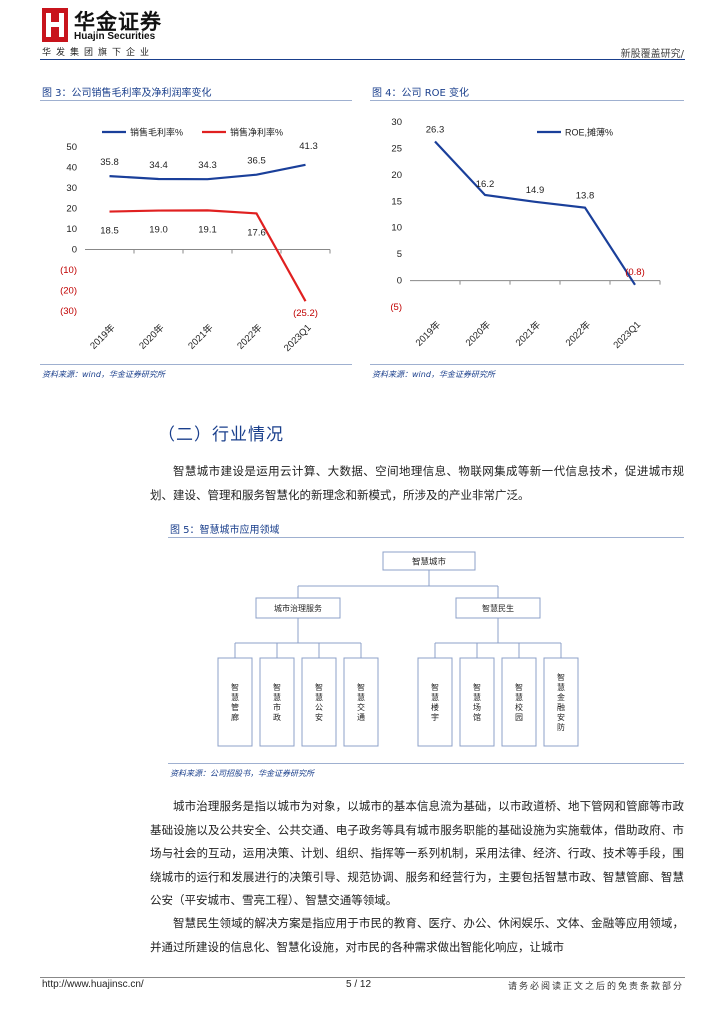 Image resolution: width=724 pixels, height=1024 pixels. I want to click on leaf-node-char: 馆, so click(477, 717).